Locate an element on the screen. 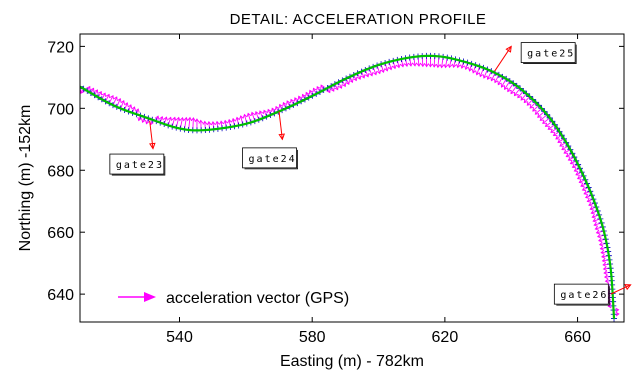  y-tick-label: 680 is located at coordinates (60, 171).